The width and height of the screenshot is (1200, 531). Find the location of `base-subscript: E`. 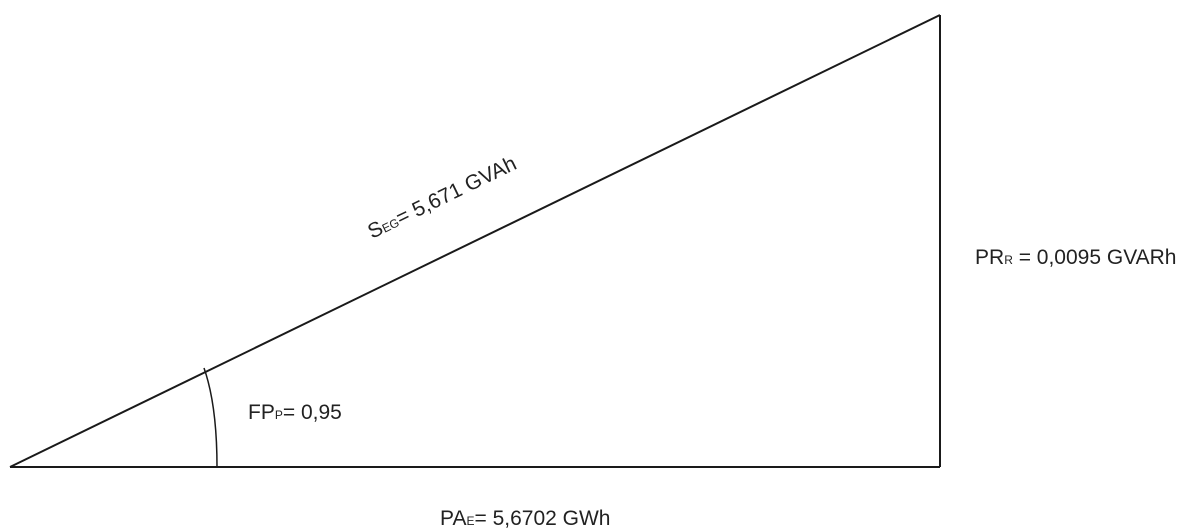

base-subscript: E is located at coordinates (470, 521).